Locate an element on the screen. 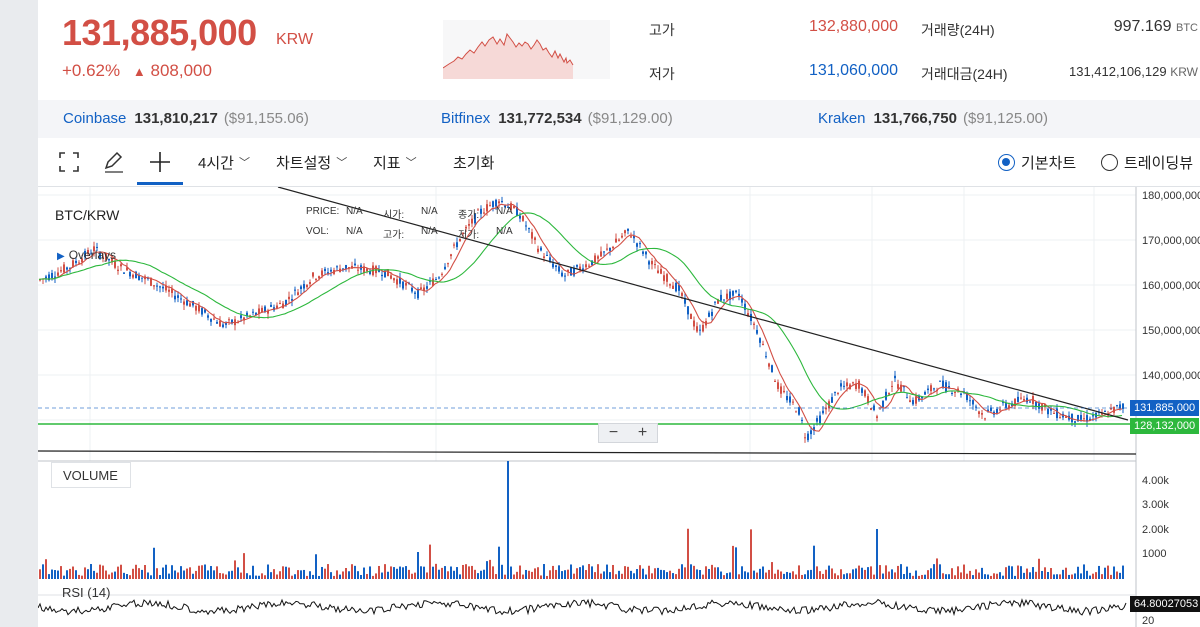 The image size is (1200, 627). exchange-bitfinex: Bitfinex 131,772,534 ($91,129.00) is located at coordinates (557, 118).